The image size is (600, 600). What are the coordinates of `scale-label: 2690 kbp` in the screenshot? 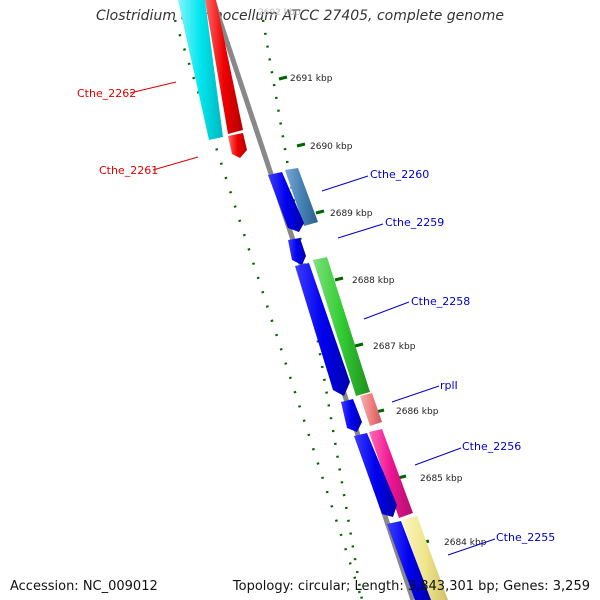 It's located at (331, 147).